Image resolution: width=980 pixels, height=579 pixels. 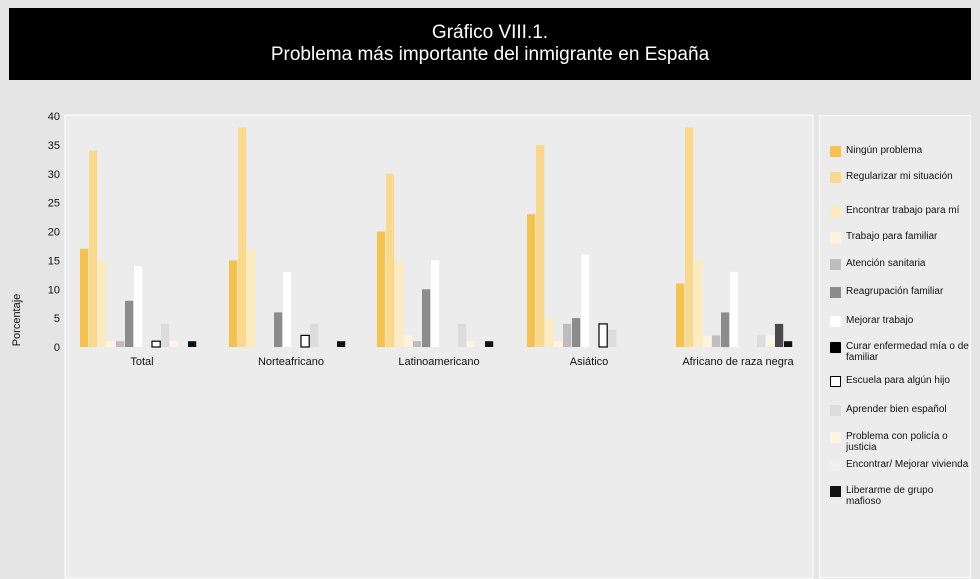 I want to click on legend-label: Atención sanitaria, so click(x=886, y=263).